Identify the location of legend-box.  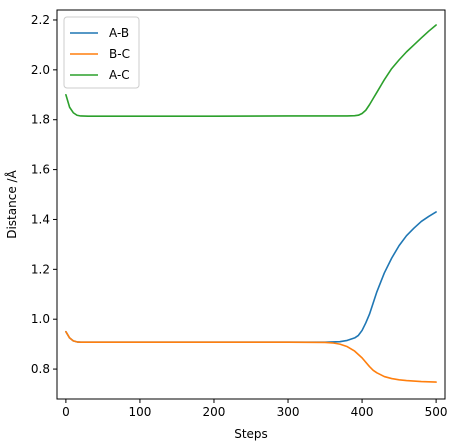
(101, 52).